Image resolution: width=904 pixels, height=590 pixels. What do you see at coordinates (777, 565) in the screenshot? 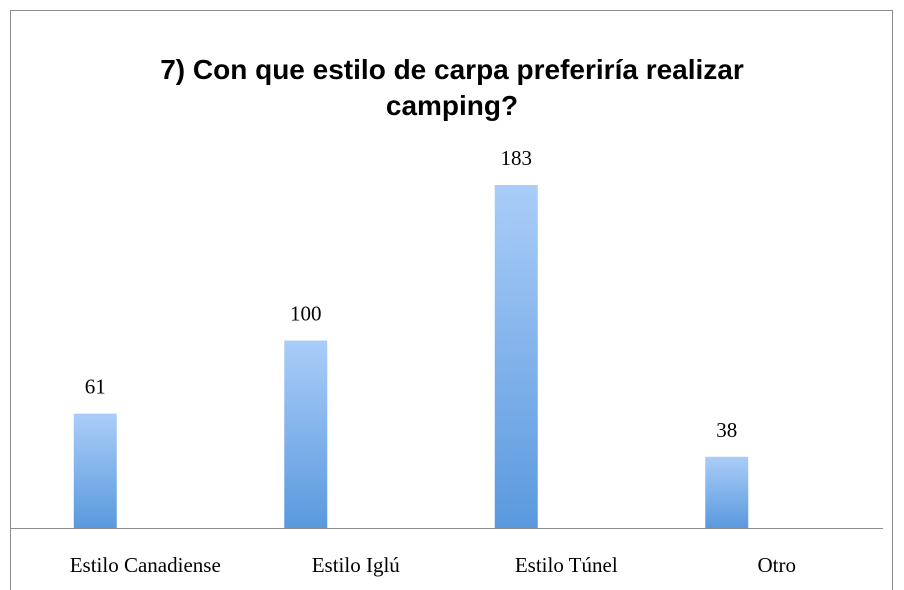
I see `x-tick-label: Otro` at bounding box center [777, 565].